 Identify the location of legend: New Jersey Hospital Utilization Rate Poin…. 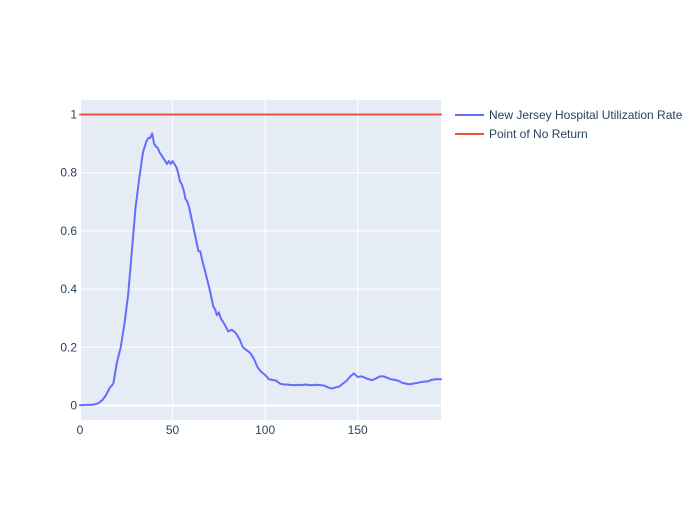
(569, 124).